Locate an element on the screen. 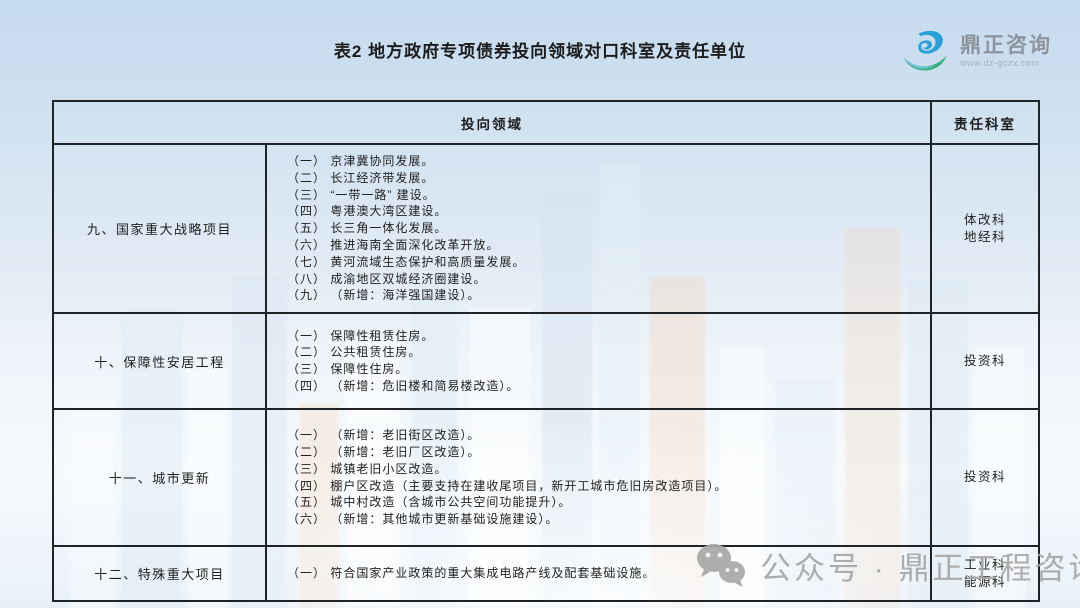 This screenshot has height=608, width=1080. item-line: （六） 推进海南全面深化改革开放。 is located at coordinates (393, 244).